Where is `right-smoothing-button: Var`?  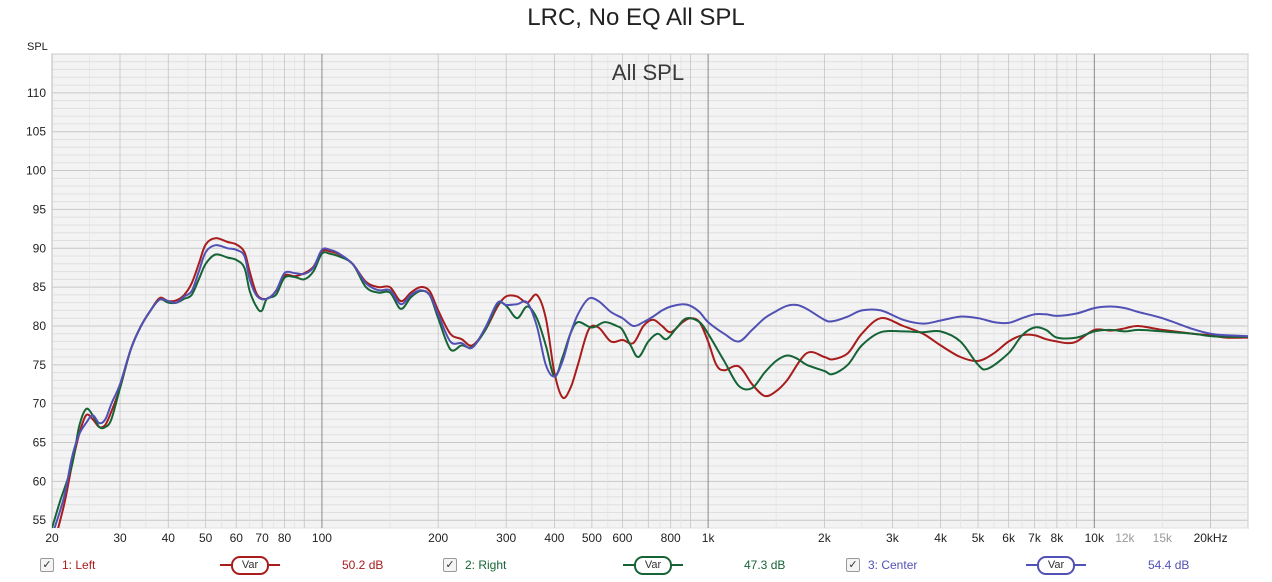 right-smoothing-button: Var is located at coordinates (653, 565).